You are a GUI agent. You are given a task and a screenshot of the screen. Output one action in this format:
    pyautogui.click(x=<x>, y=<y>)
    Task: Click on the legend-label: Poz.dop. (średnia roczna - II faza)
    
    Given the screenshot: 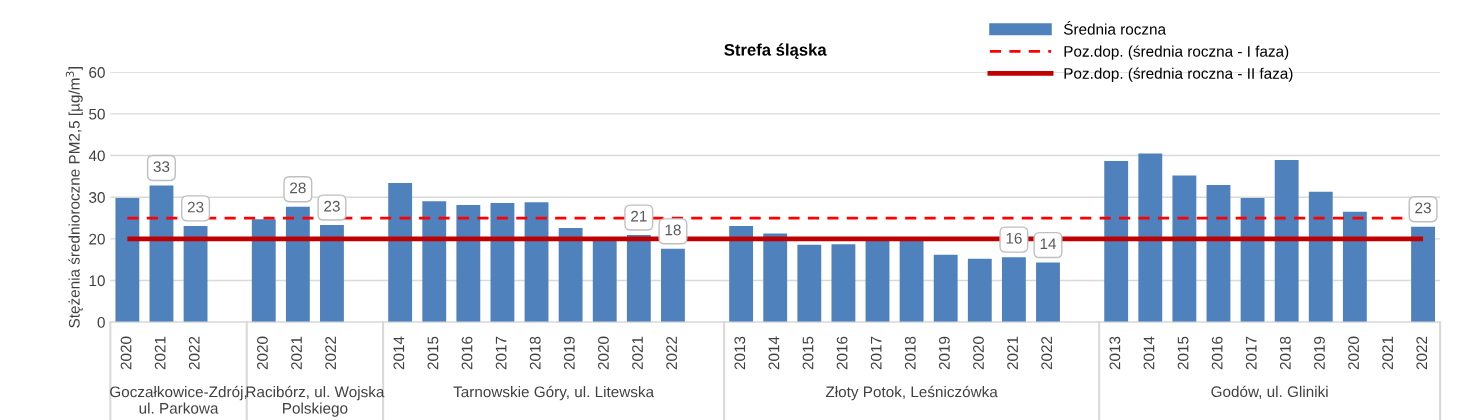 What is the action you would take?
    pyautogui.click(x=1178, y=74)
    